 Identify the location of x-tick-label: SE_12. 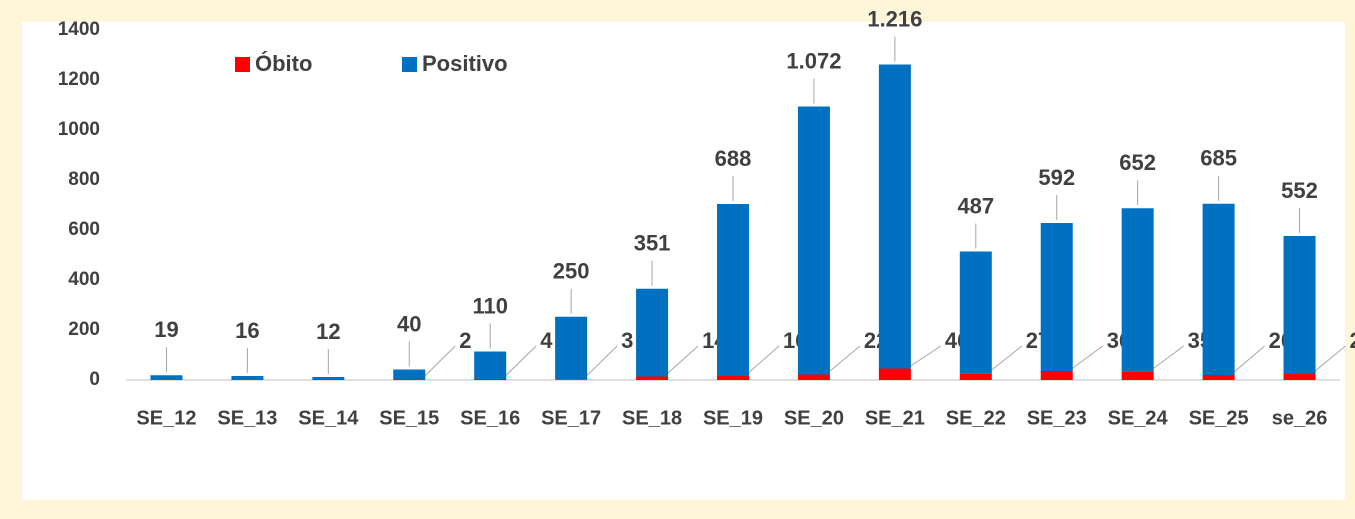
(166, 418).